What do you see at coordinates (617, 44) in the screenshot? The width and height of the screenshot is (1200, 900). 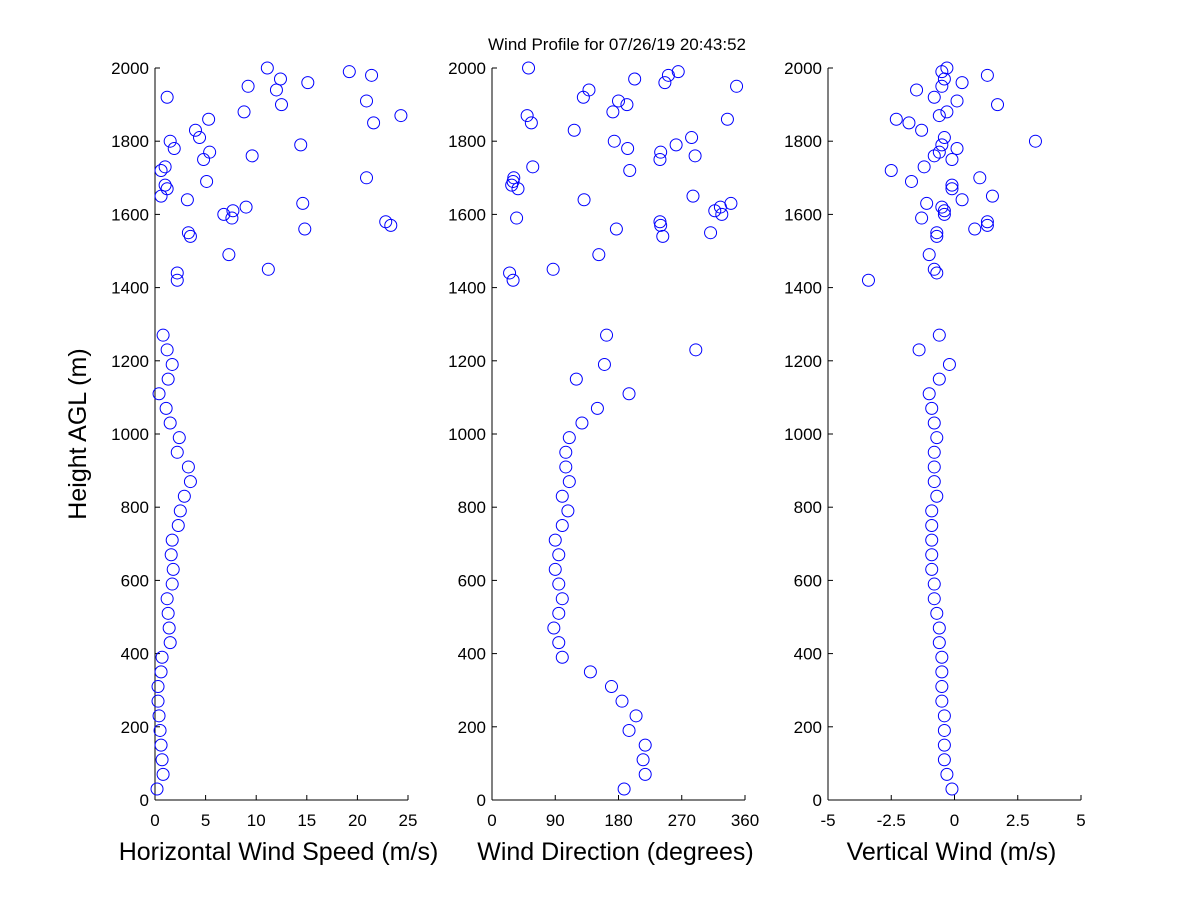 I see `figure-title: Wind Profile for 07/26/19 20:43:52` at bounding box center [617, 44].